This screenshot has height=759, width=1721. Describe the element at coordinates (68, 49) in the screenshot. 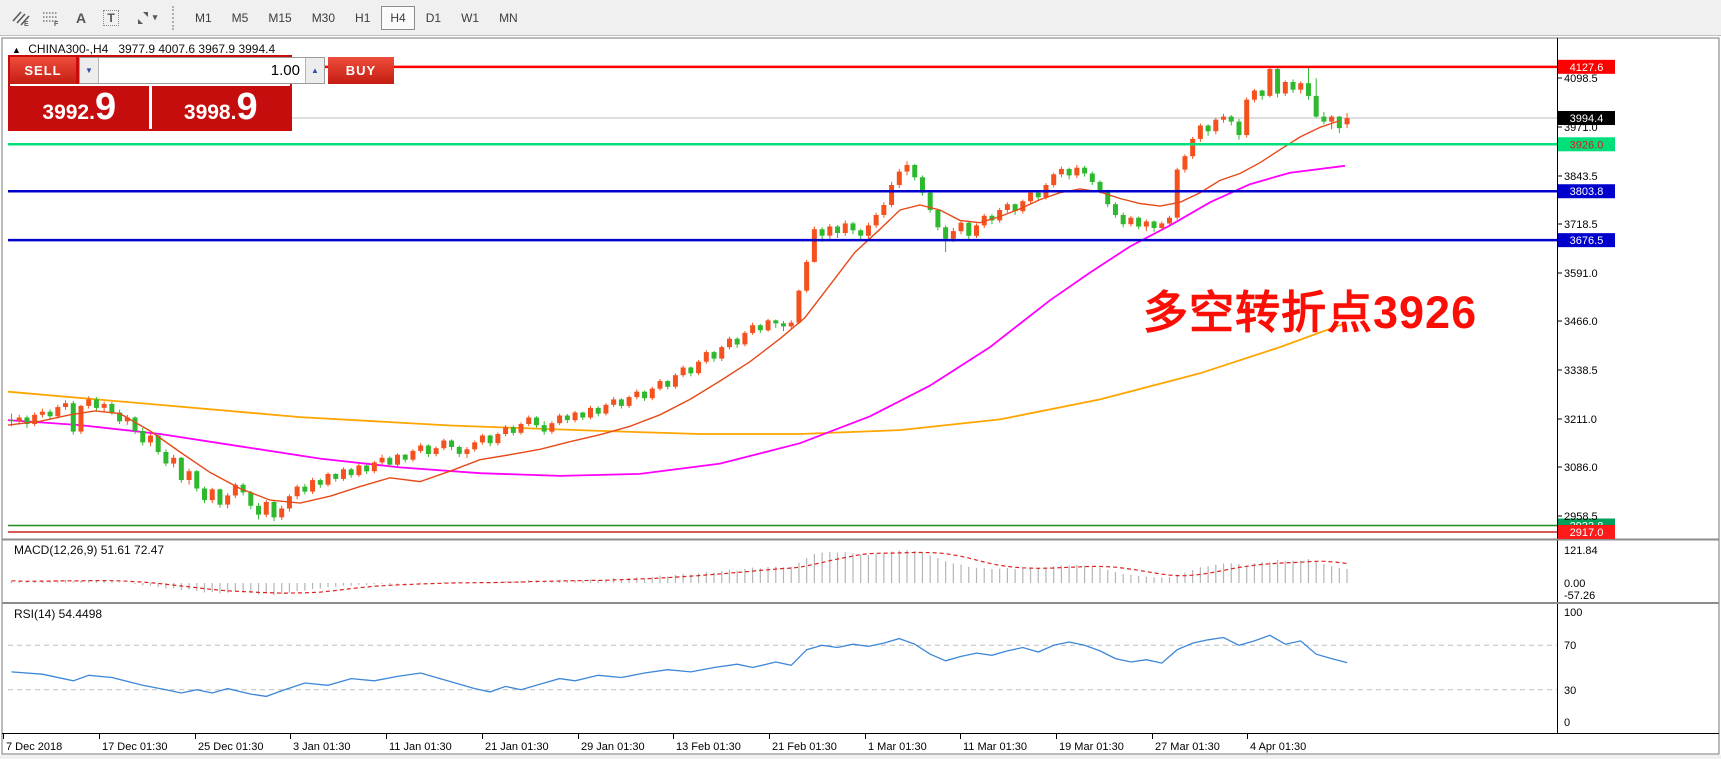

I see `symbol-period-label: CHINA300-,H4` at that location.